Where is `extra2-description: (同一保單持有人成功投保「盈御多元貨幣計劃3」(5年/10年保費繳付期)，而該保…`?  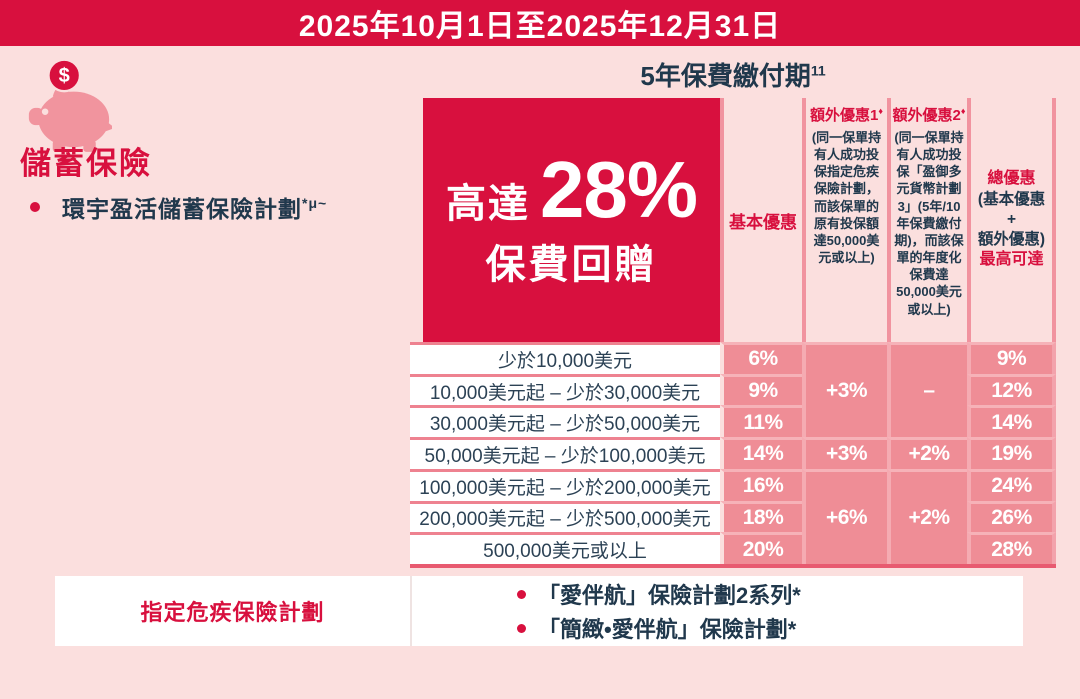 extra2-description: (同一保單持有人成功投保「盈御多元貨幣計劃3」(5年/10年保費繳付期)，而該保… is located at coordinates (929, 223).